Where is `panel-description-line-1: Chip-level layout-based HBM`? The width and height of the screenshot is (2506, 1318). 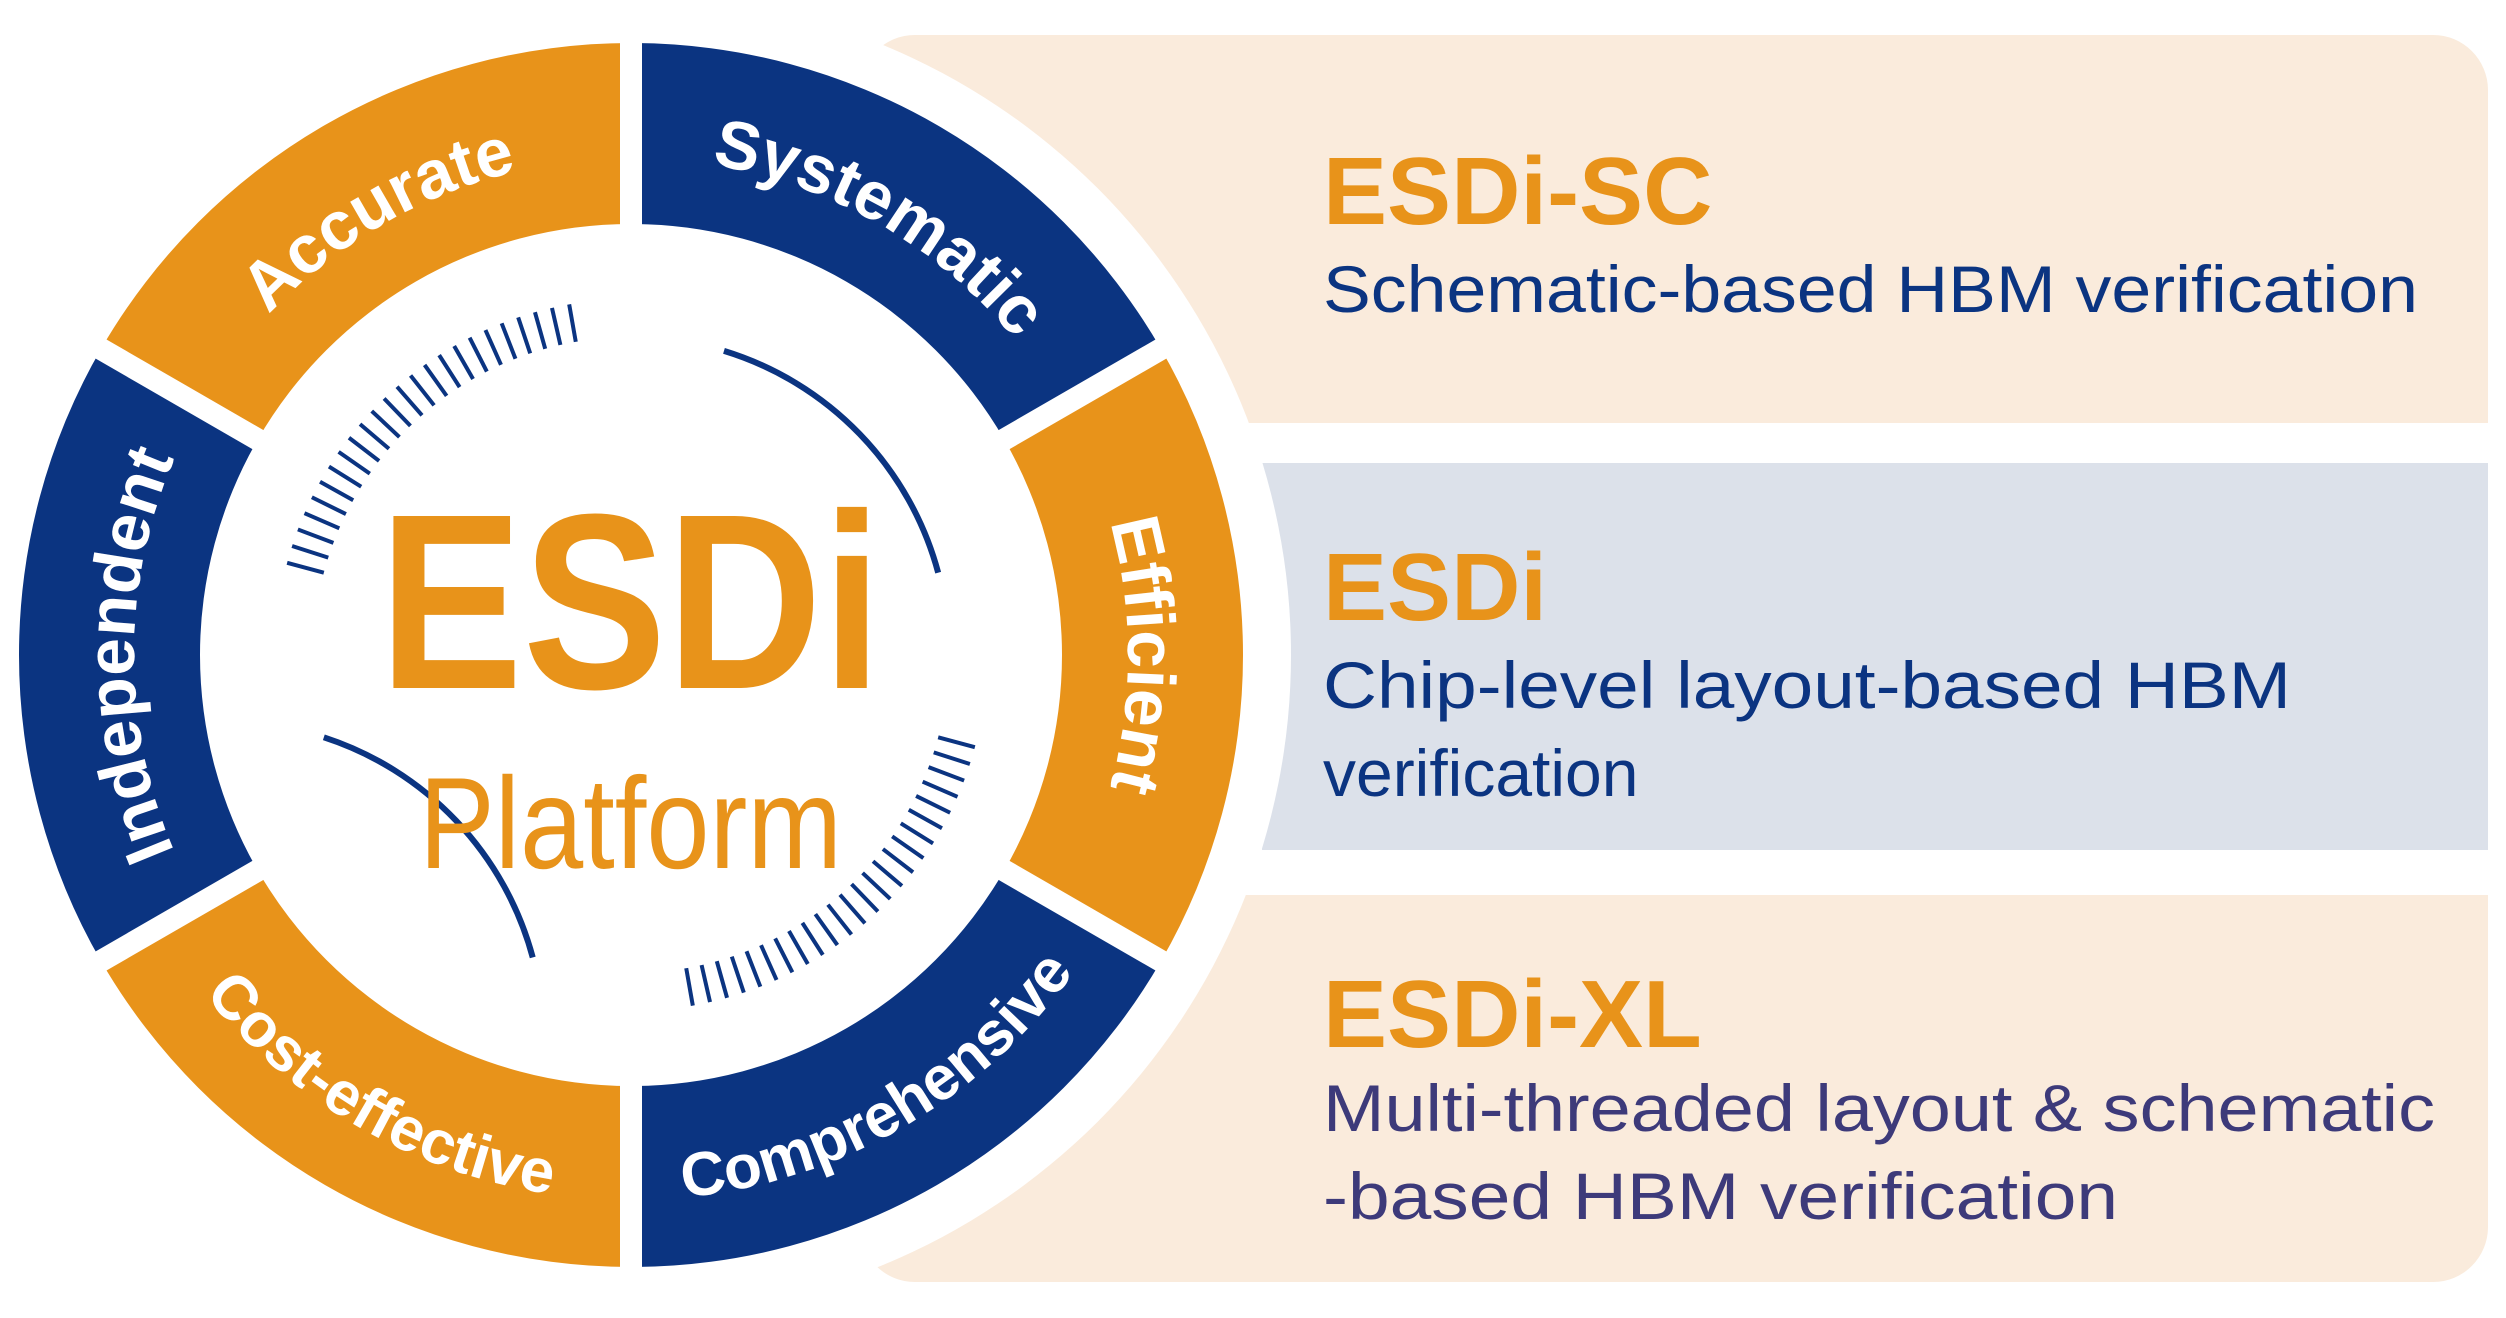 panel-description-line-1: Chip-level layout-based HBM is located at coordinates (1807, 685).